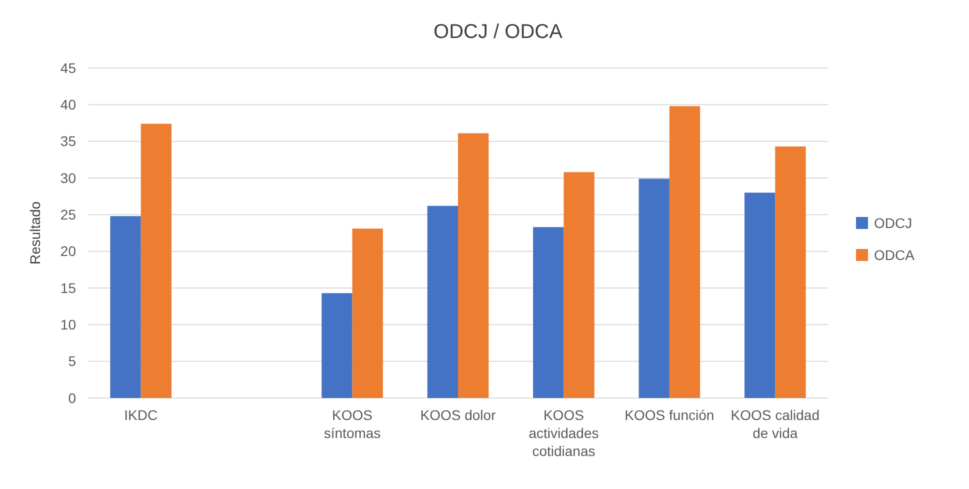  Describe the element at coordinates (775, 424) in the screenshot. I see `x-tick-label: KOOS calidad de vida` at that location.